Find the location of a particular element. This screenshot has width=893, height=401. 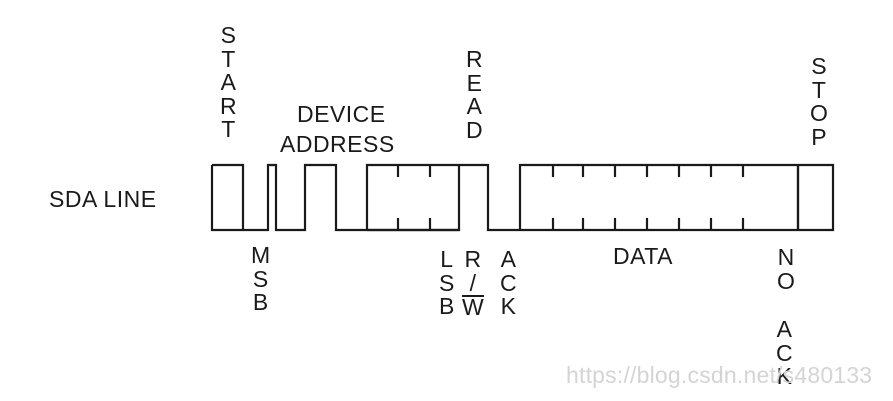

device-address-label-line1: DEVICE is located at coordinates (341, 114).